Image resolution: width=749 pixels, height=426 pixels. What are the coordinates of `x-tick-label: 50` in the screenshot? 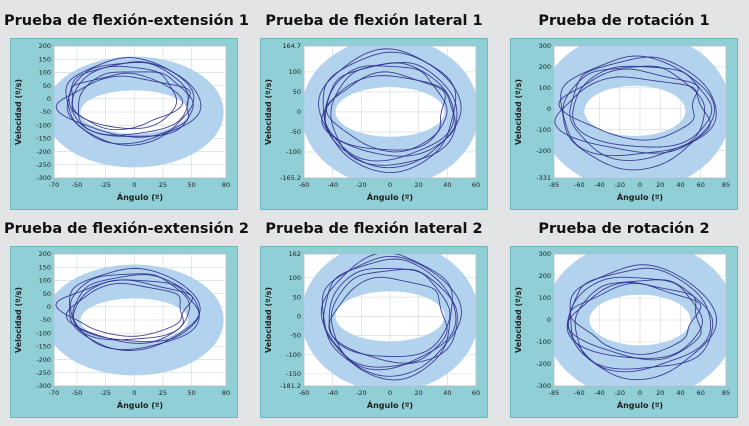 It's located at (191, 185).